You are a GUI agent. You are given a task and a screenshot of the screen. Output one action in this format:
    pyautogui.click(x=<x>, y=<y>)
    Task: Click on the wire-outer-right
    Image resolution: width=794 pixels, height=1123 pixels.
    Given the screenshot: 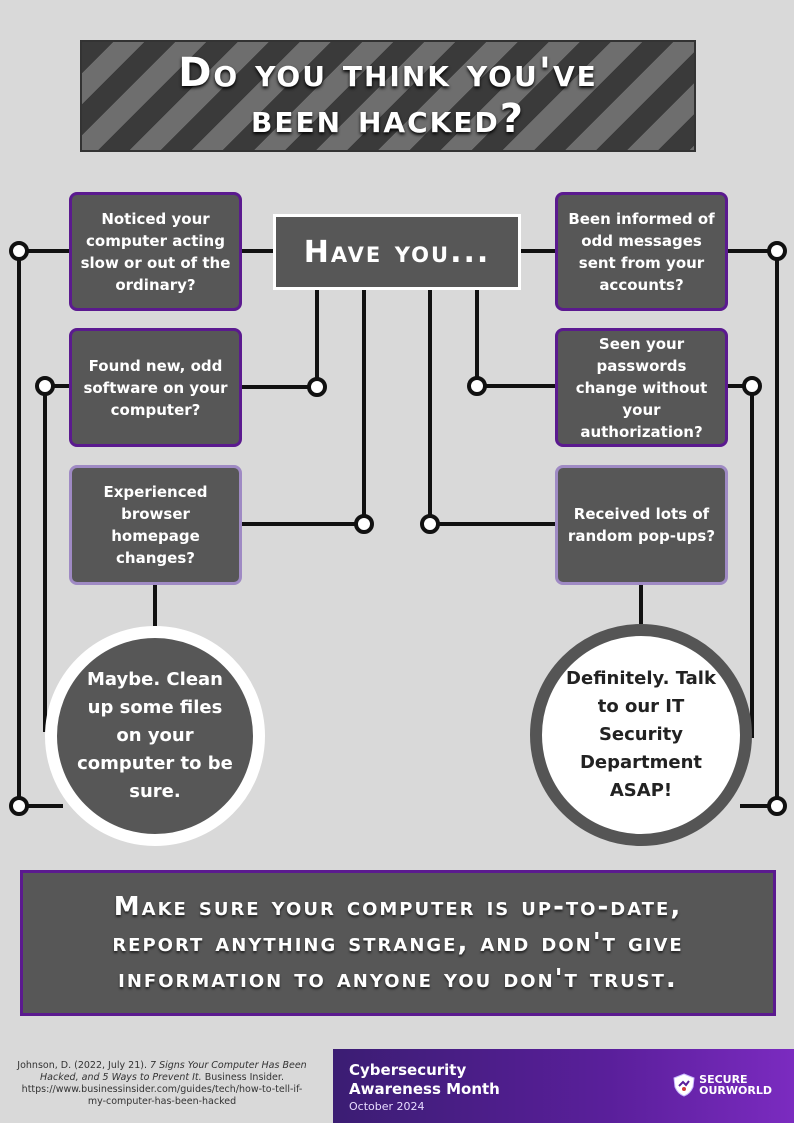 What is the action you would take?
    pyautogui.click(x=752, y=528)
    